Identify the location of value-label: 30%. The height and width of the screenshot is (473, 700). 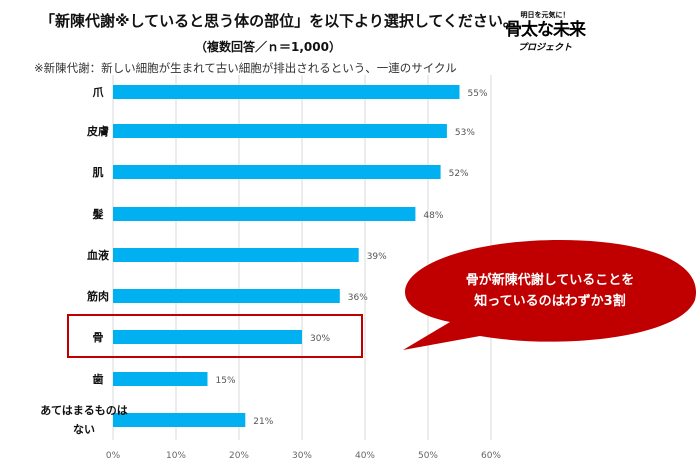
(320, 339).